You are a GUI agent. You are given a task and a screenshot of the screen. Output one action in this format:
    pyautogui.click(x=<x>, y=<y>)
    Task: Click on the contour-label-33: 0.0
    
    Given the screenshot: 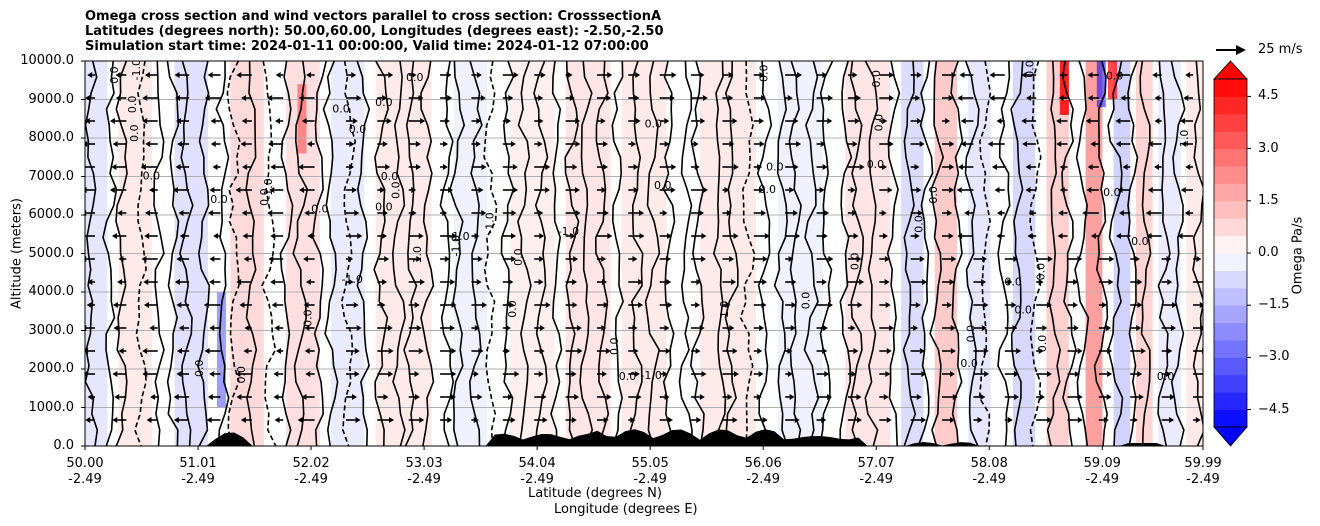 What is the action you would take?
    pyautogui.click(x=918, y=224)
    